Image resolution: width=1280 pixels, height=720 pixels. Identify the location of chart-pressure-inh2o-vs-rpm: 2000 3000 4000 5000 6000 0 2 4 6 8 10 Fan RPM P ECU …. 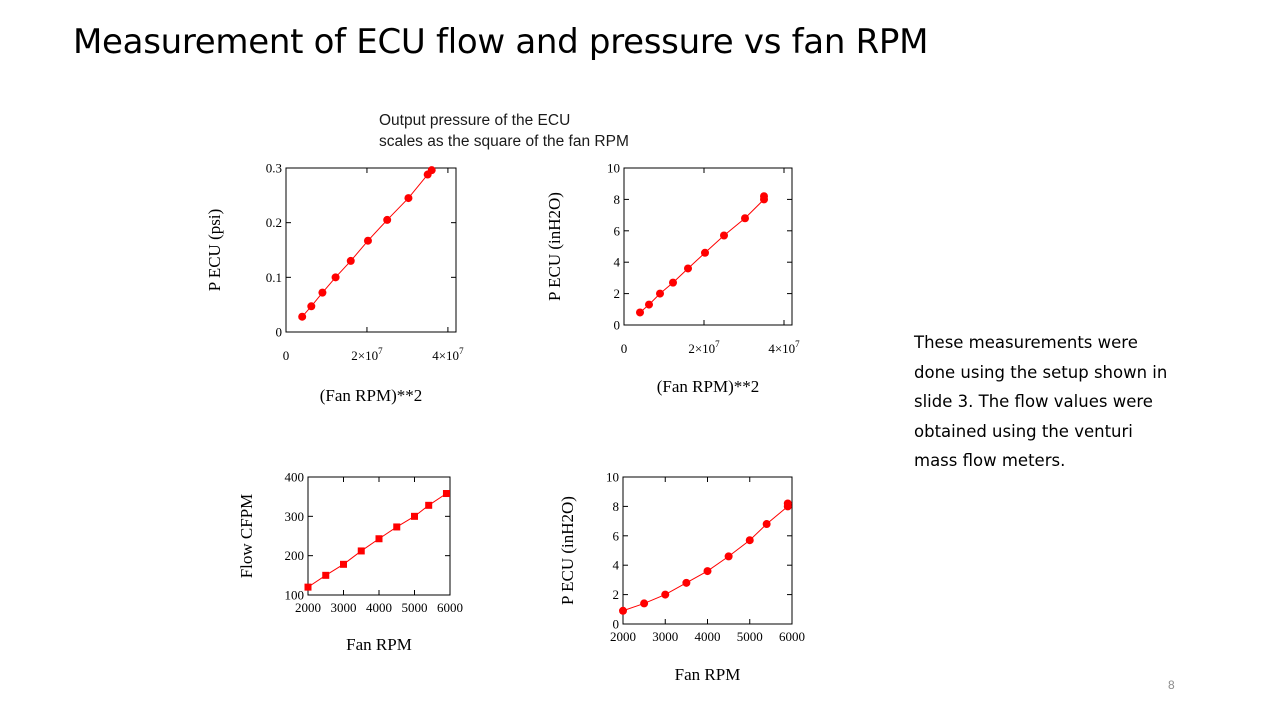
(681, 577).